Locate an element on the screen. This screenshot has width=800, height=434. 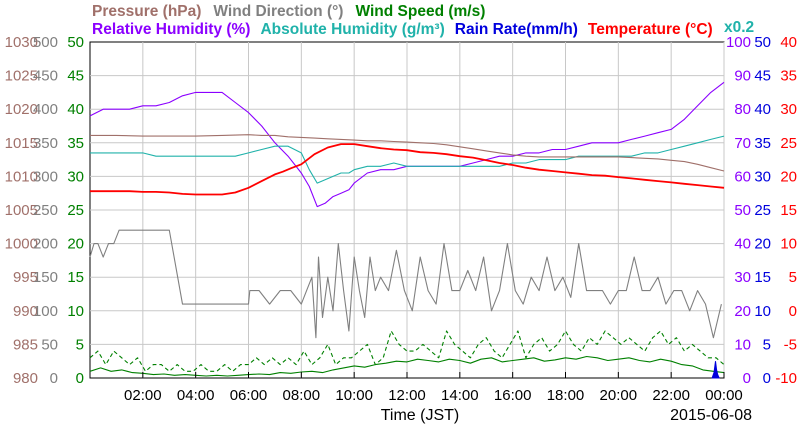
legend-entry: Temperature (°C) is located at coordinates (650, 29).